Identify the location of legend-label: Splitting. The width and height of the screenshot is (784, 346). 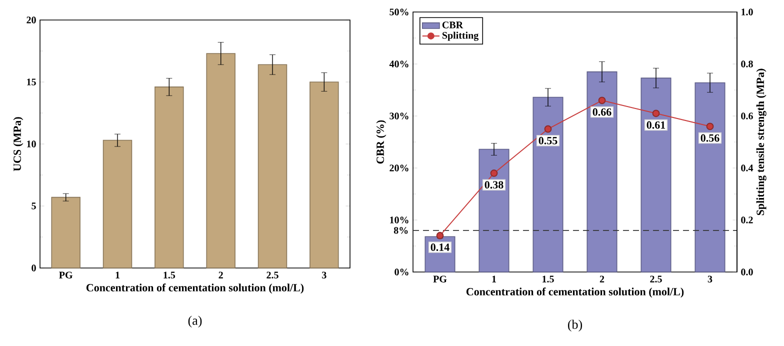
(460, 36).